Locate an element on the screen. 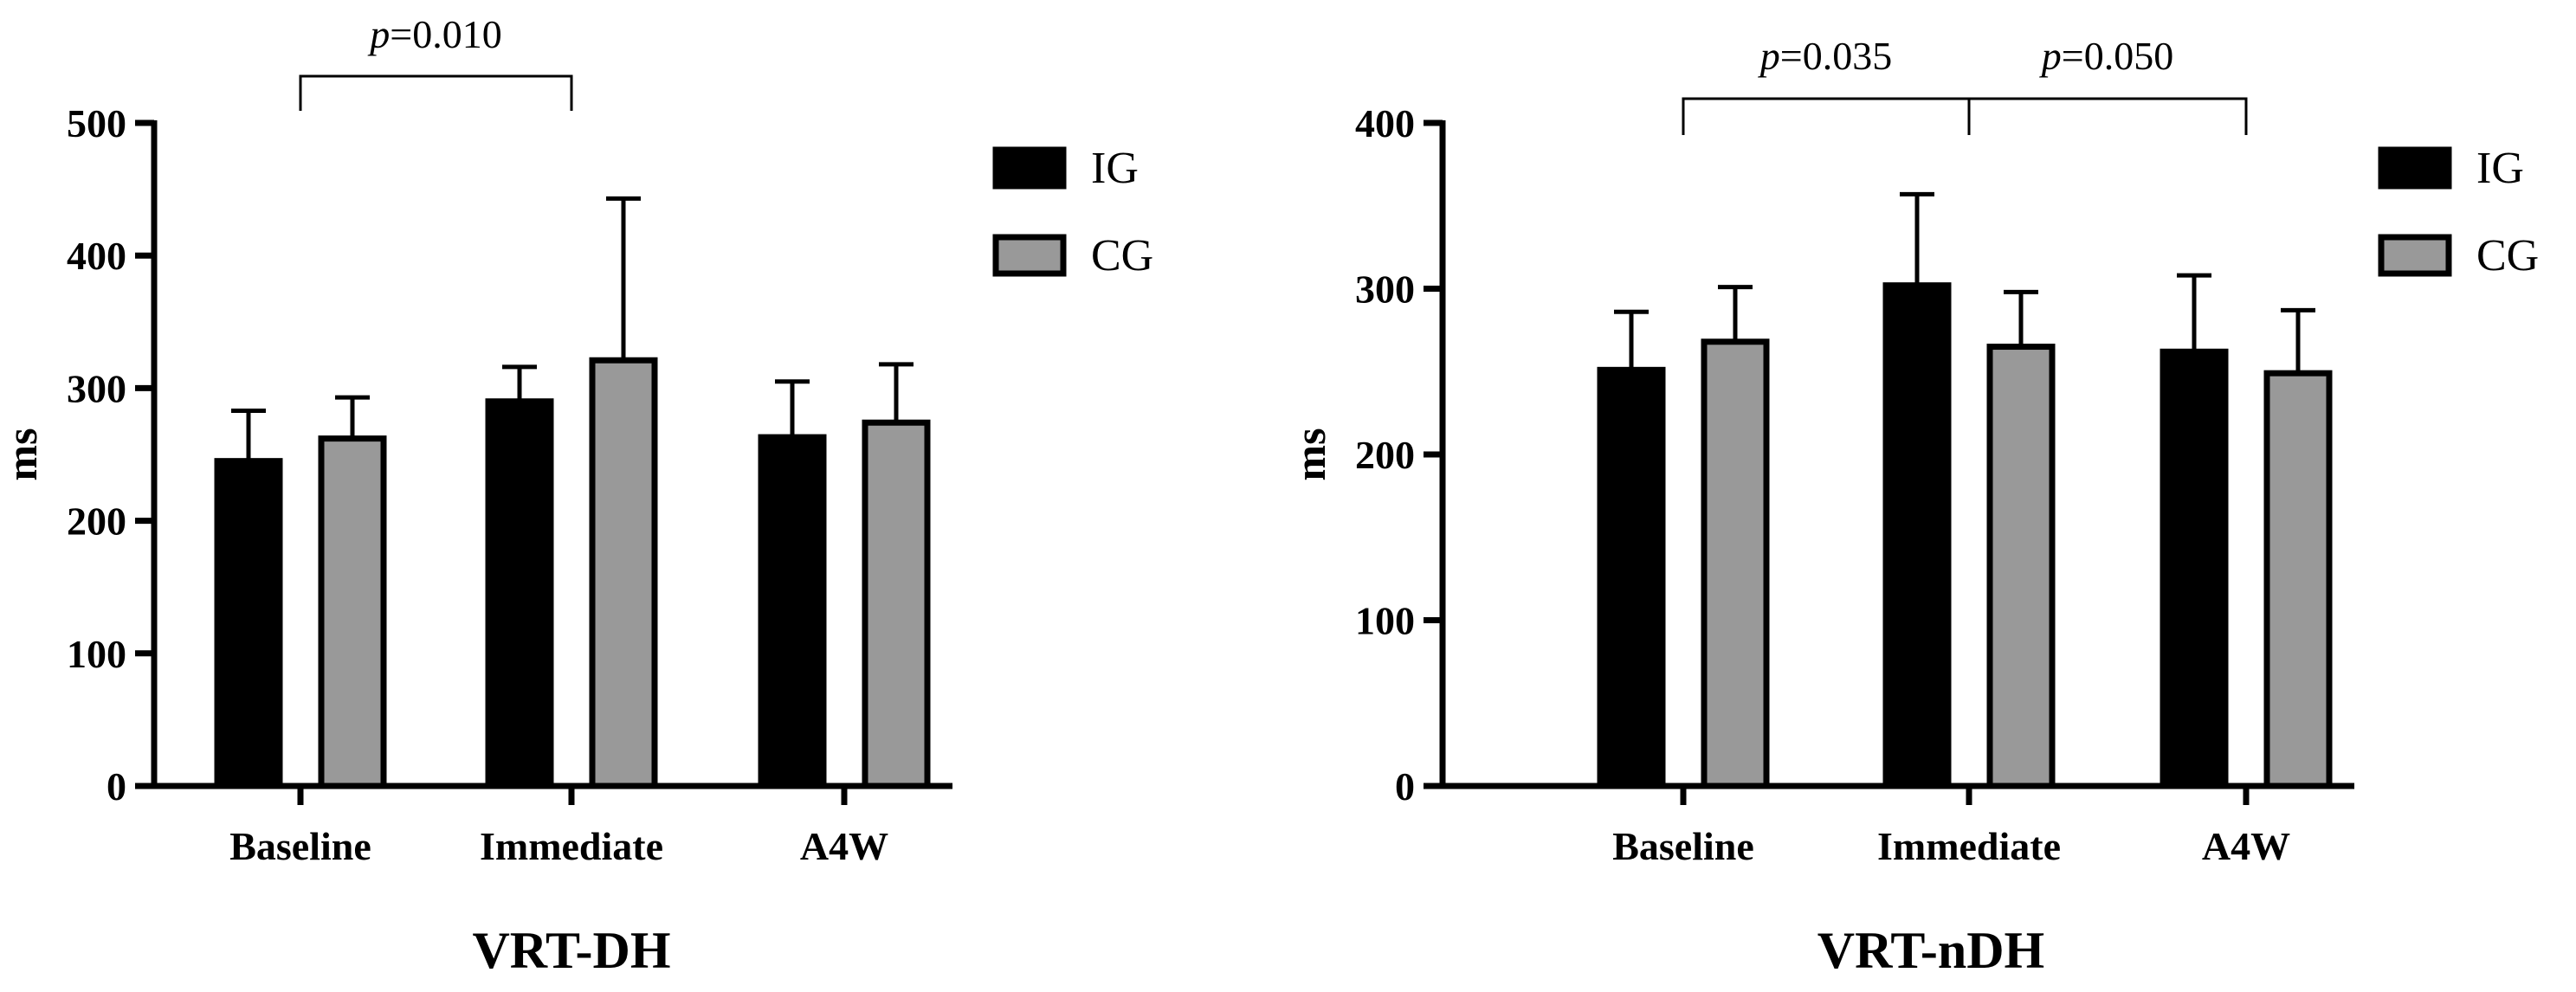 The height and width of the screenshot is (992, 2576). significance-p-value: =0.035 is located at coordinates (1836, 56).